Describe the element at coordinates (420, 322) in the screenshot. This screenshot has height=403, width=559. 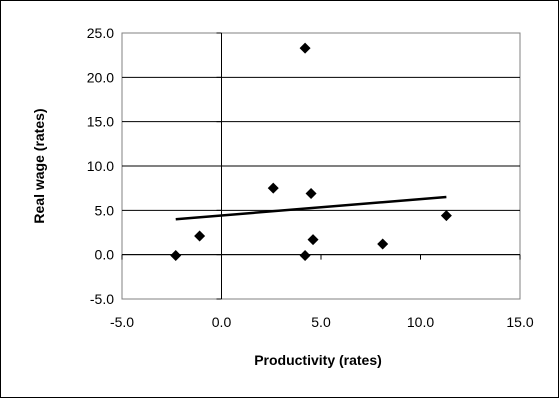
I see `x-tick-label: 10.0` at that location.